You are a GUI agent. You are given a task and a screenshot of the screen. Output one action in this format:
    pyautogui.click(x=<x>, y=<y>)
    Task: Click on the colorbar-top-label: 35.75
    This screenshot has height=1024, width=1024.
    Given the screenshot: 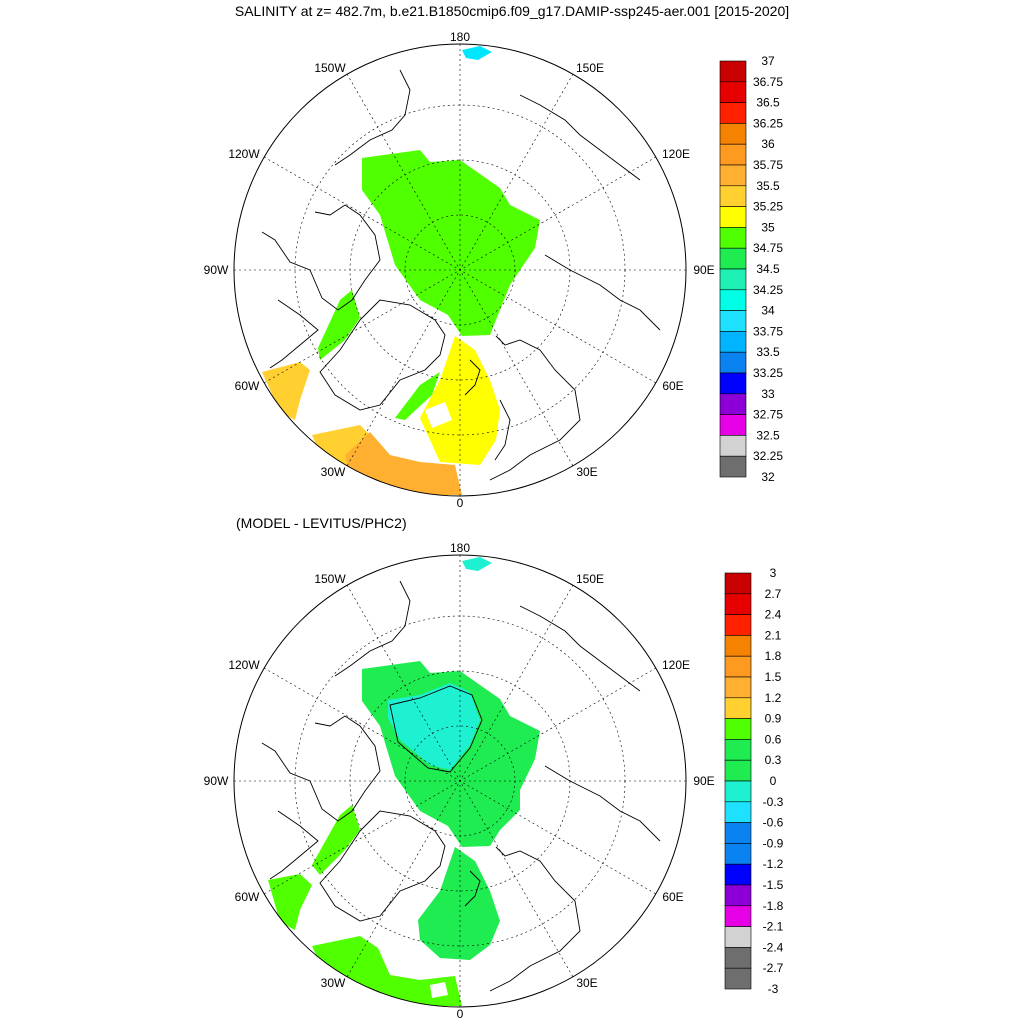 What is the action you would take?
    pyautogui.click(x=768, y=165)
    